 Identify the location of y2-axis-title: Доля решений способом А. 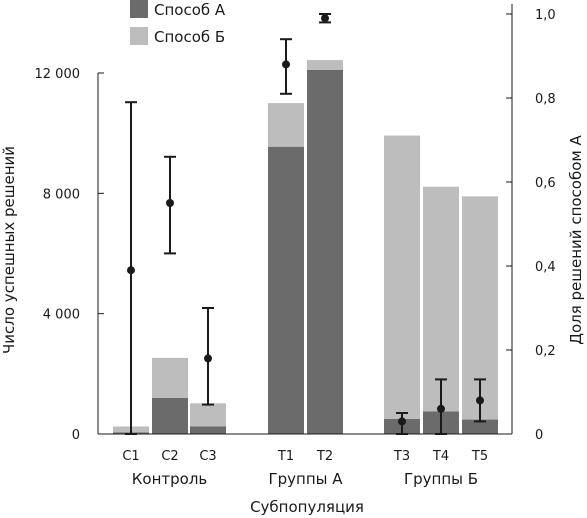
(576, 240).